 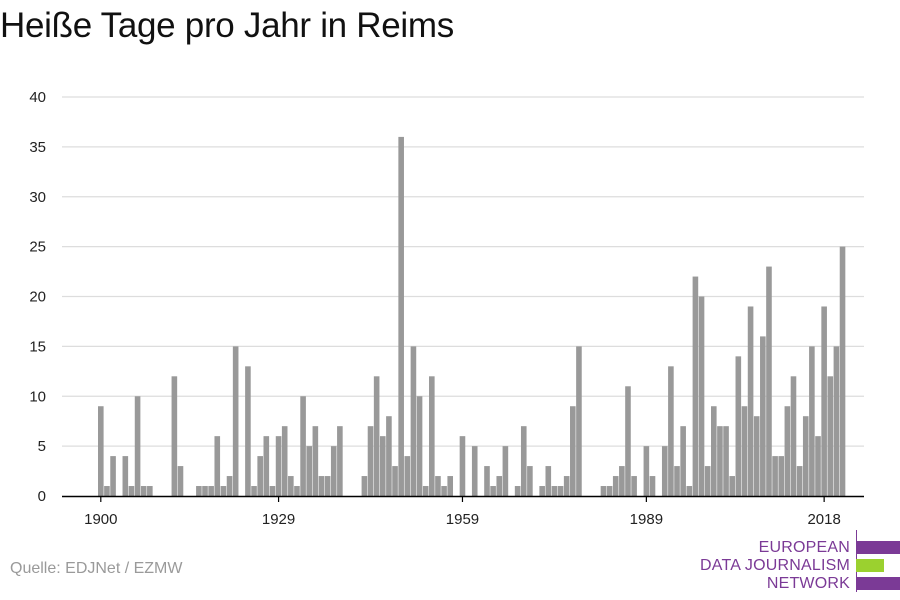 I want to click on logo-text-data-journalism: DATA JOURNALISM, so click(x=775, y=565).